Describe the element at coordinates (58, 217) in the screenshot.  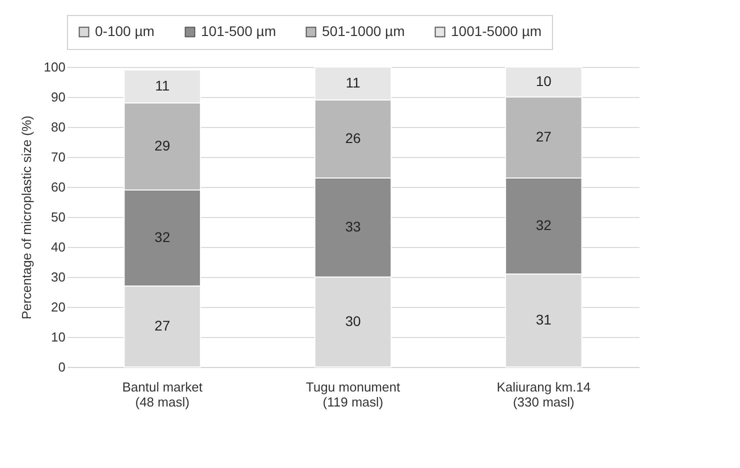
I see `y-tick-label: 50` at that location.